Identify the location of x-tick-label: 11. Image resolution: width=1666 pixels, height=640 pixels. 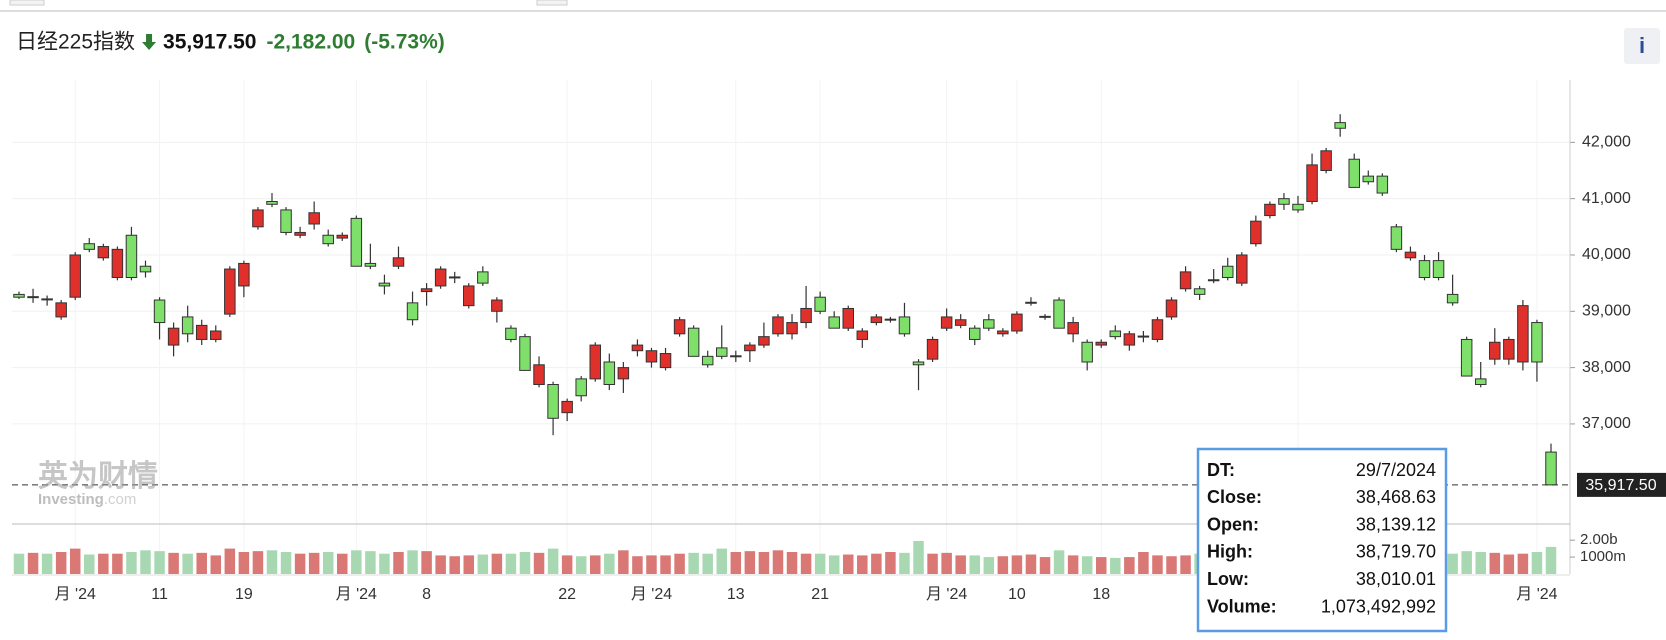
(159, 594).